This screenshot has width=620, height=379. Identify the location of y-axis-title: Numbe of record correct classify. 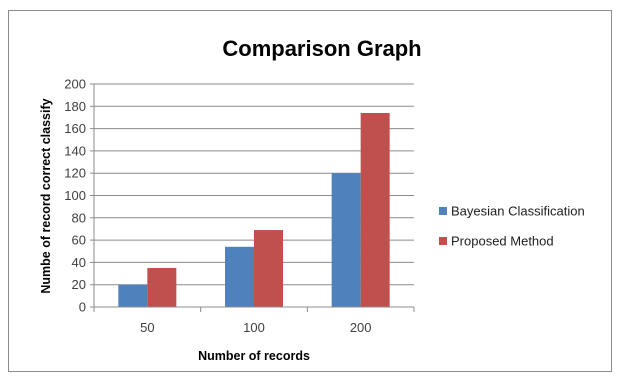
(46, 195).